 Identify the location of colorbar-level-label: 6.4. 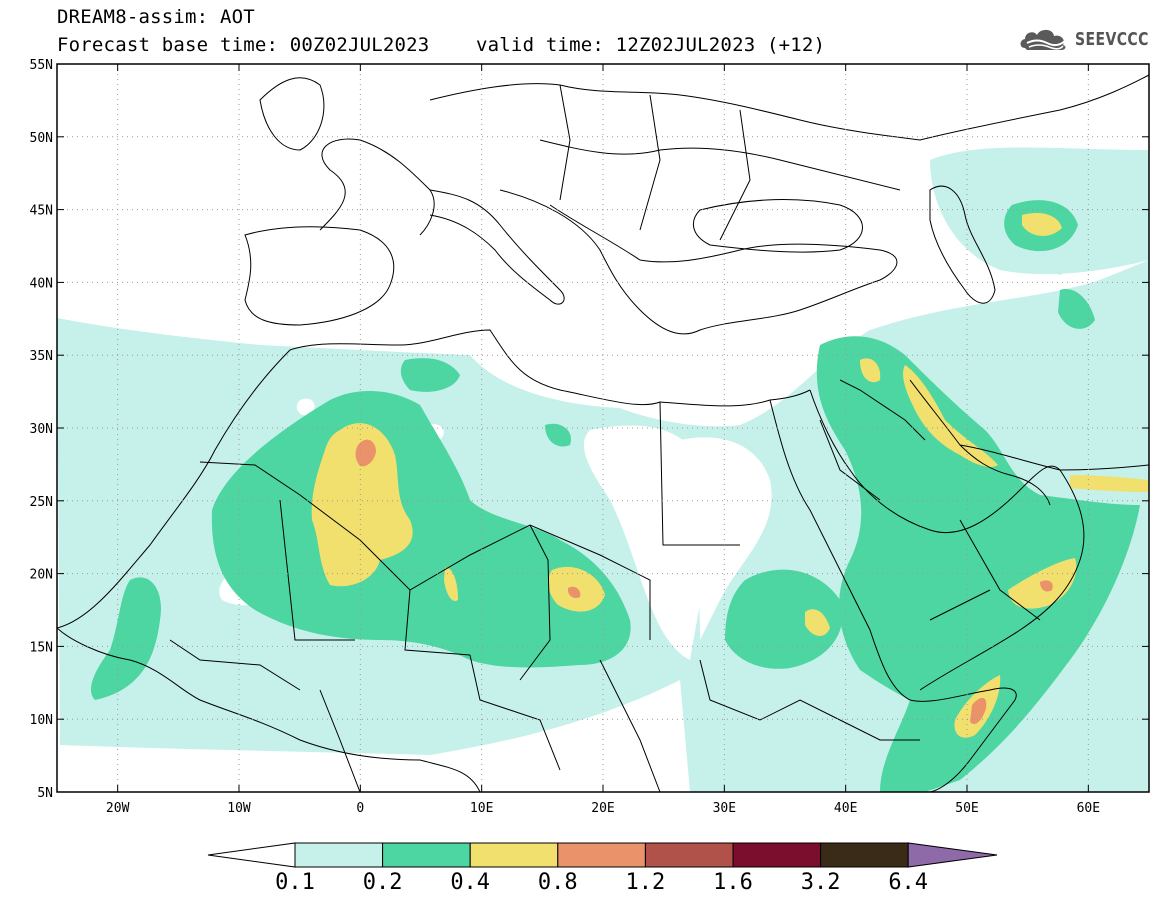
(908, 882).